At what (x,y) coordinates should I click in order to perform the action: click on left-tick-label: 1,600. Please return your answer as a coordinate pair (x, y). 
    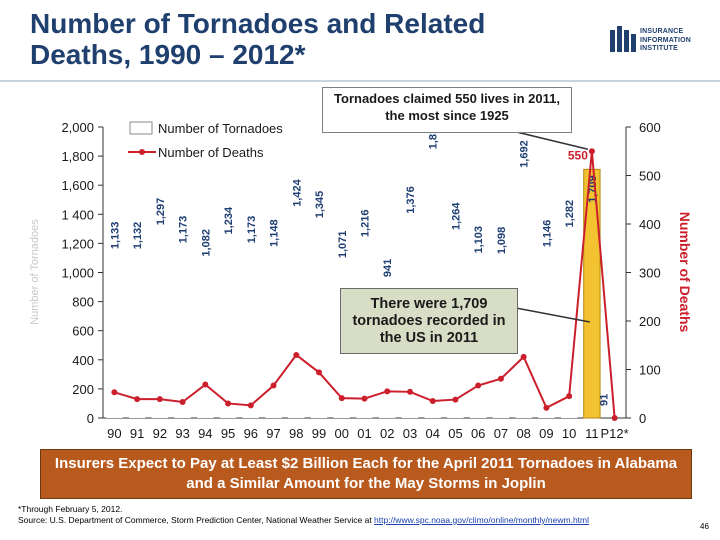
    Looking at the image, I should click on (77, 185).